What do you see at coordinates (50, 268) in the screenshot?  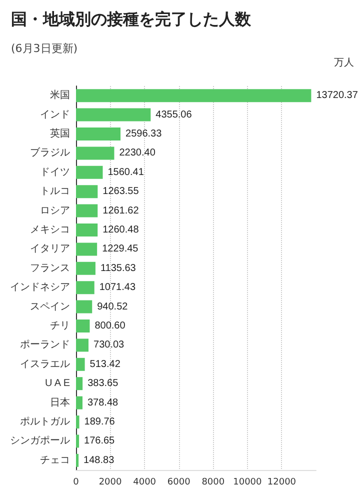 I see `y-tick-label: フランス` at bounding box center [50, 268].